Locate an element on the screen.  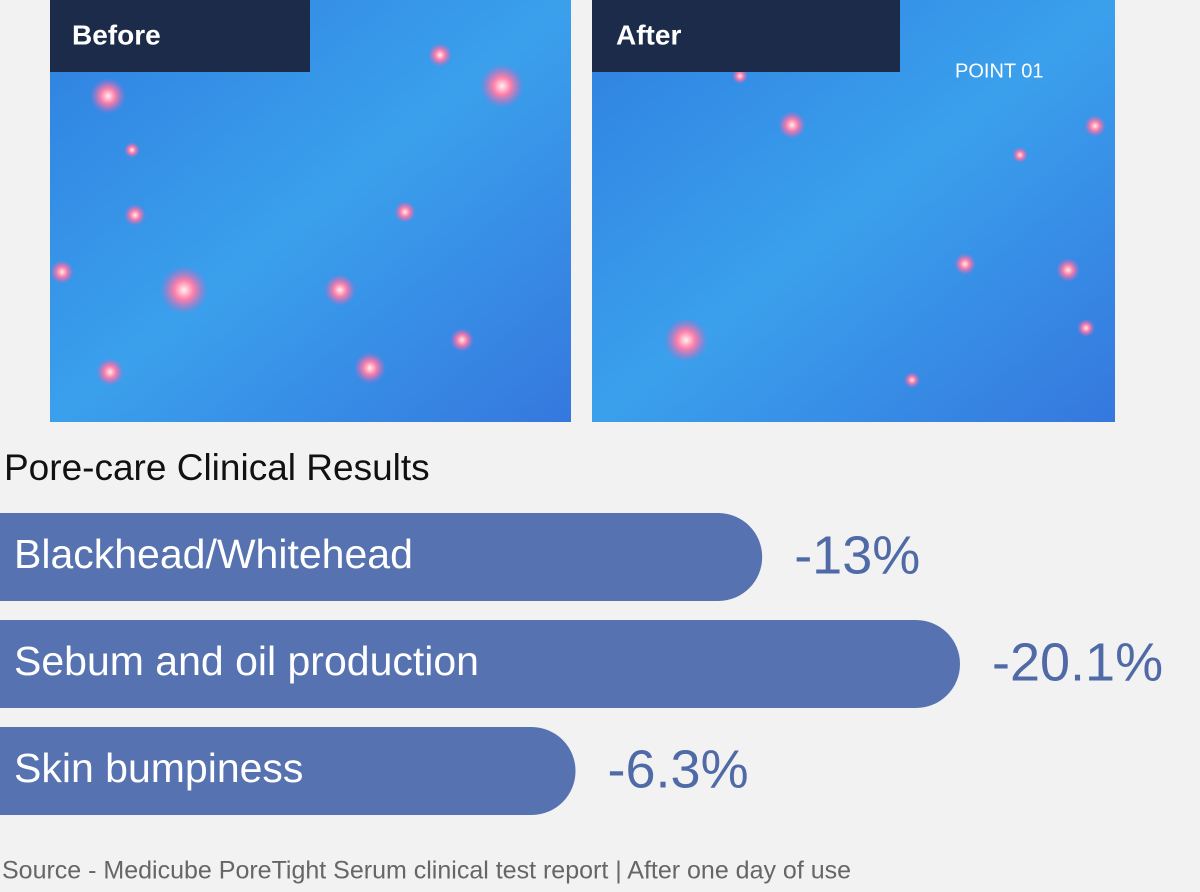
category-label: Sebum and oil production is located at coordinates (246, 661).